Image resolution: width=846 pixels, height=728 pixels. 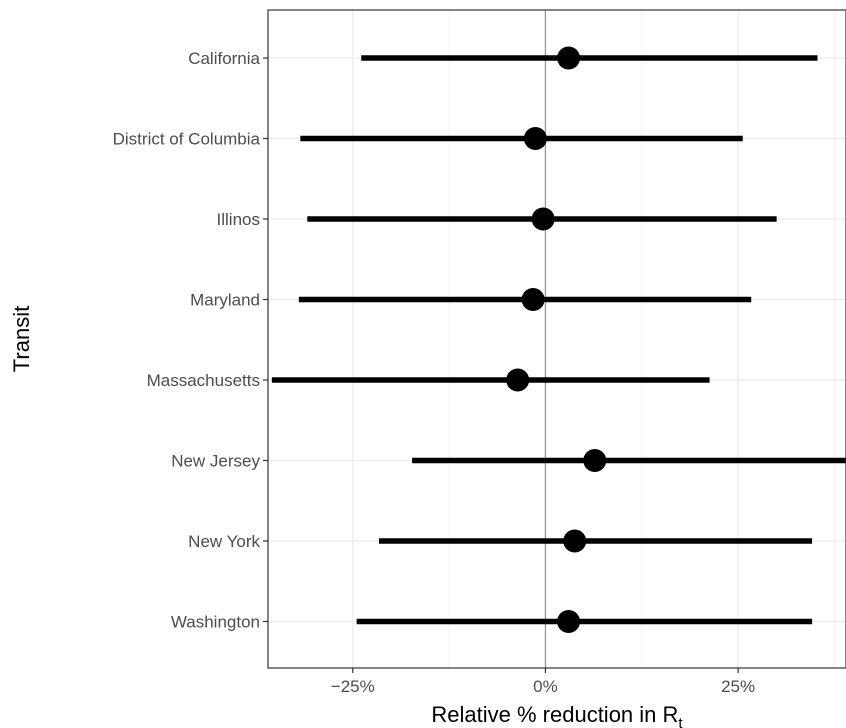 I want to click on x-axis-title-symbol: R, so click(x=671, y=714).